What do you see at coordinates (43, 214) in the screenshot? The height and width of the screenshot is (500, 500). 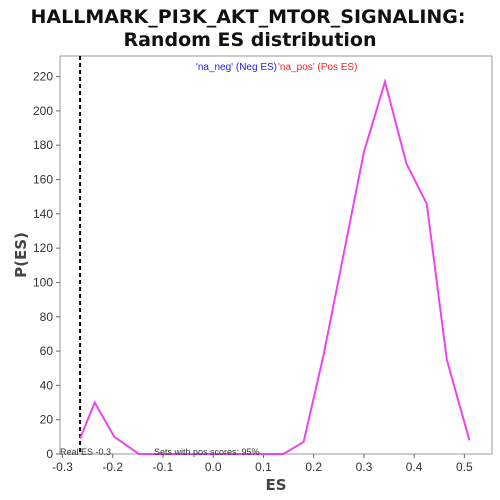 I see `y-tick-label: 140` at bounding box center [43, 214].